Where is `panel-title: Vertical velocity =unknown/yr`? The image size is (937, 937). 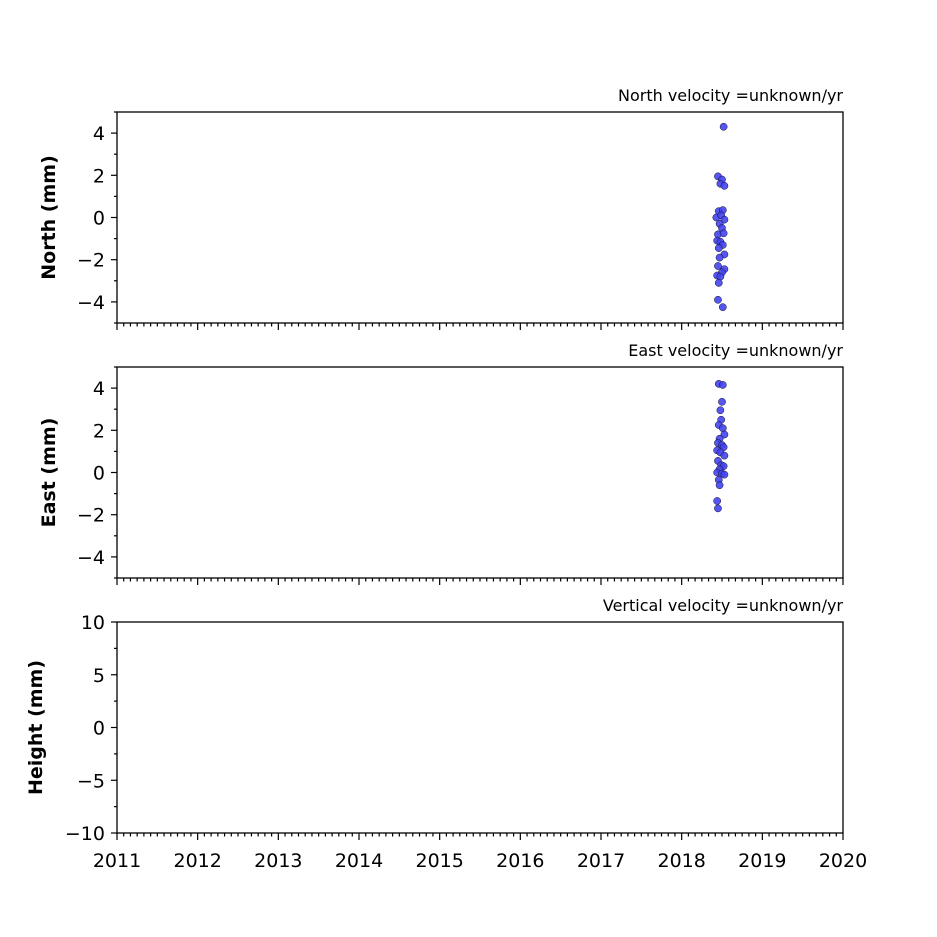 panel-title: Vertical velocity =unknown/yr is located at coordinates (723, 605).